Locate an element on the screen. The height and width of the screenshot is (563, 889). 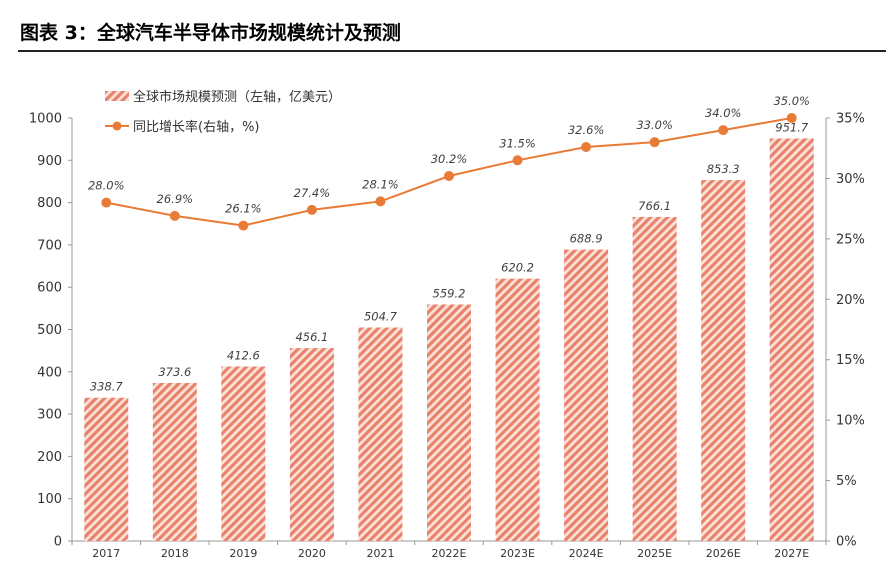
growth-point-2025E is located at coordinates (654, 142).